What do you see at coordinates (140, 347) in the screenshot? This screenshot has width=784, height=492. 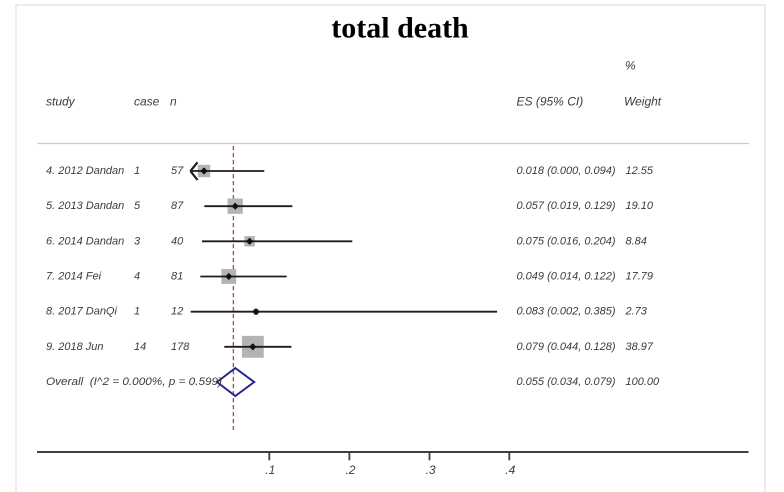 I see `svg-text: 14` at bounding box center [140, 347].